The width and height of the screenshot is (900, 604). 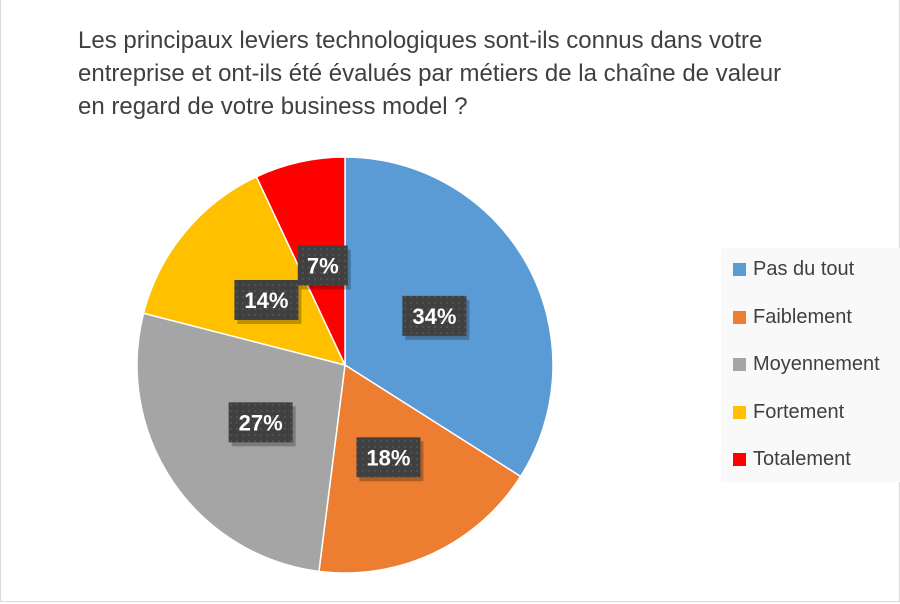 I want to click on legend-item: Faiblement, so click(x=792, y=317).